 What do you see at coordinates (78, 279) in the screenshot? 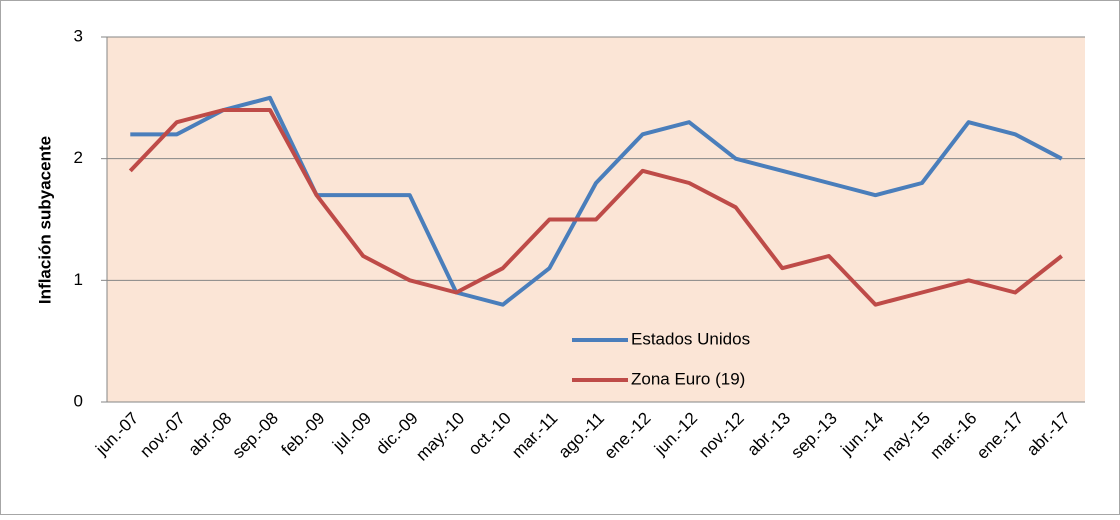
I see `y-tick-label: 1` at bounding box center [78, 279].